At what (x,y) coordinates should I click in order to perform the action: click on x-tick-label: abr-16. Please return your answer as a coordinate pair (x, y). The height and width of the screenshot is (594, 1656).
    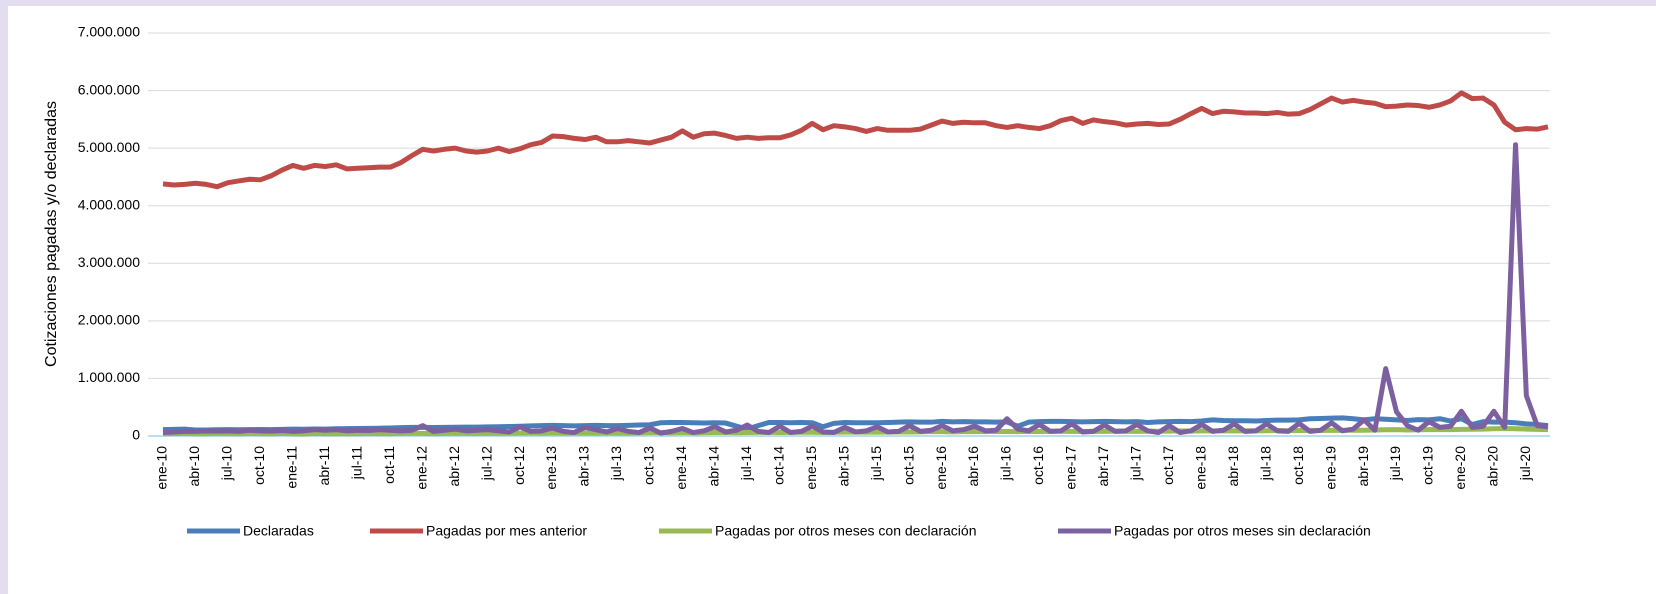
    Looking at the image, I should click on (973, 466).